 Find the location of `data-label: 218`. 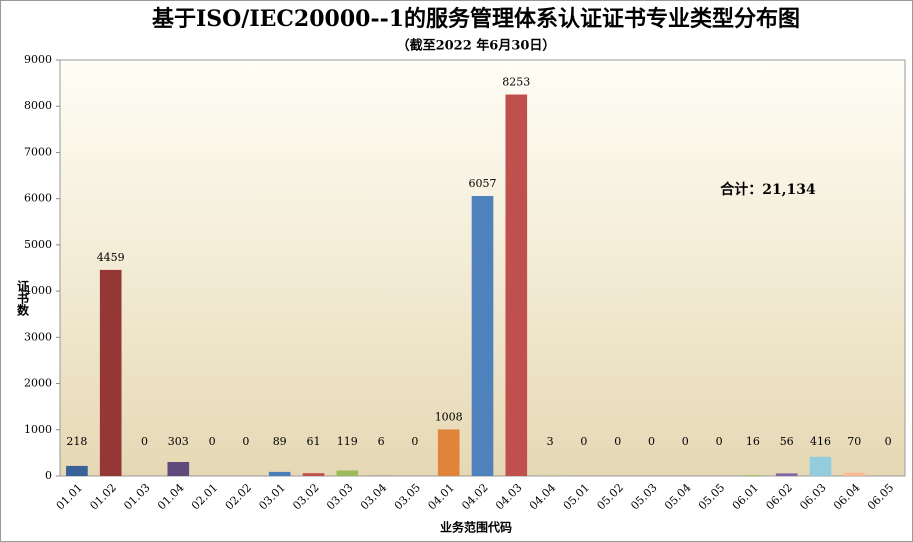

data-label: 218 is located at coordinates (76, 441).